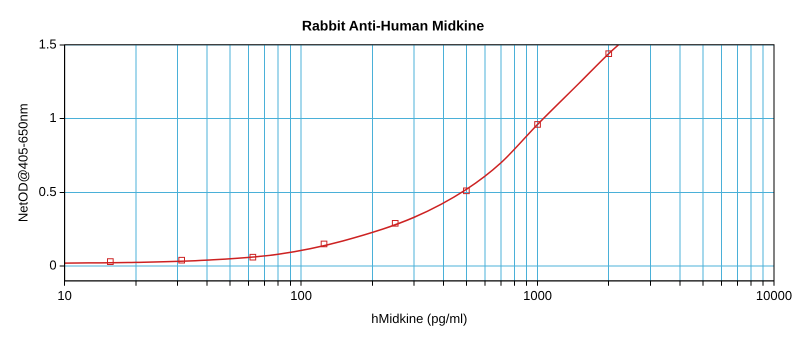  Describe the element at coordinates (393, 25) in the screenshot. I see `chart-title: Rabbit Anti-Human Midkine` at that location.